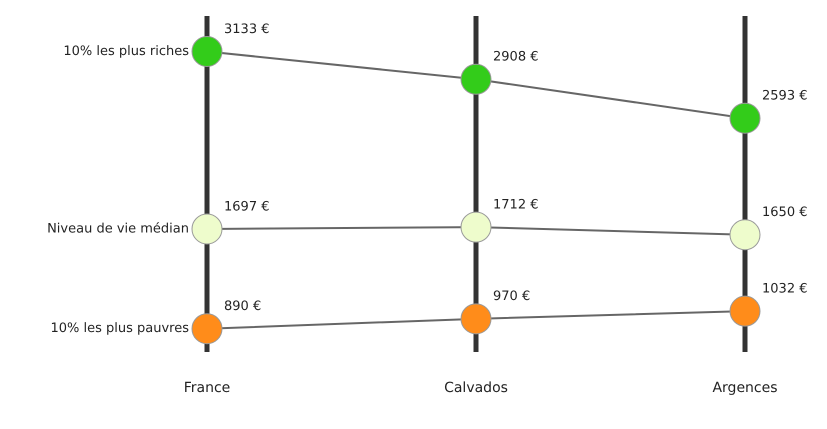 The image size is (827, 429). What do you see at coordinates (120, 328) in the screenshot?
I see `series-label: 10% les plus pauvres` at bounding box center [120, 328].